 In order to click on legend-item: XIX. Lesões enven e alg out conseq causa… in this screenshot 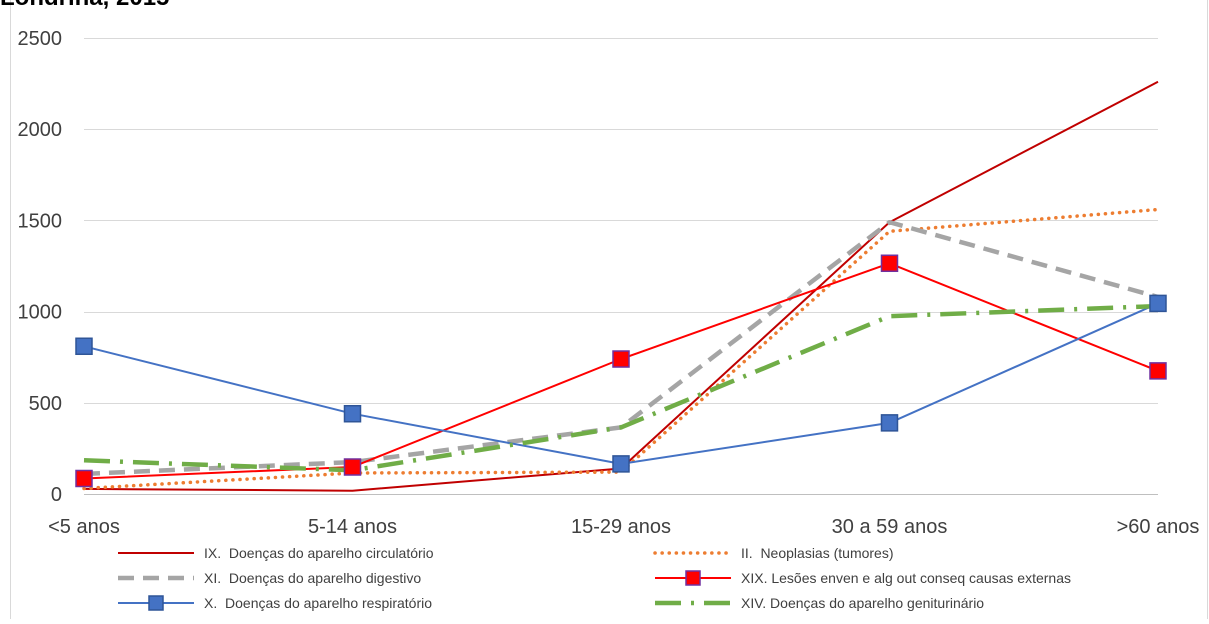, I will do `click(863, 578)`.